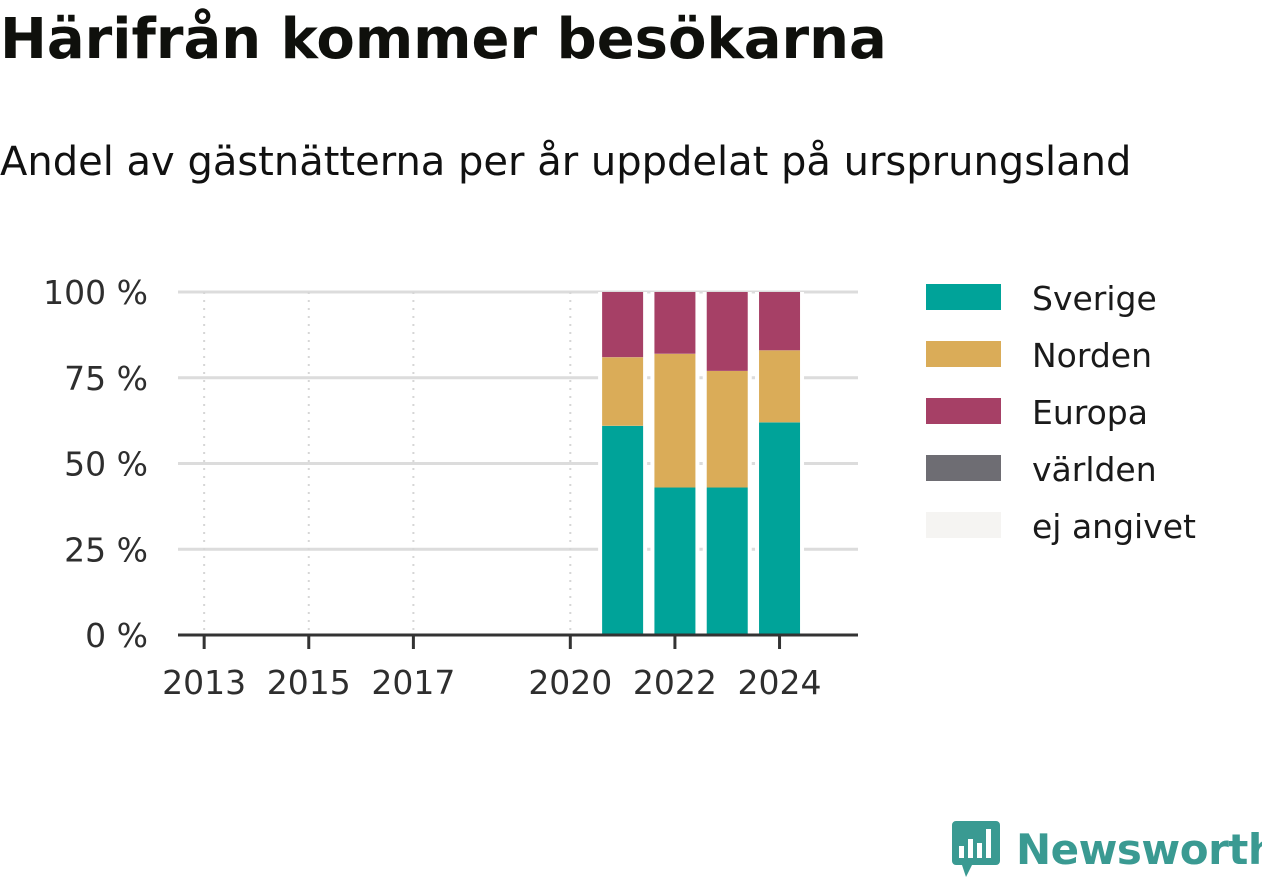 This screenshot has height=880, width=1262. What do you see at coordinates (1090, 412) in the screenshot?
I see `legend-label: Europa` at bounding box center [1090, 412].